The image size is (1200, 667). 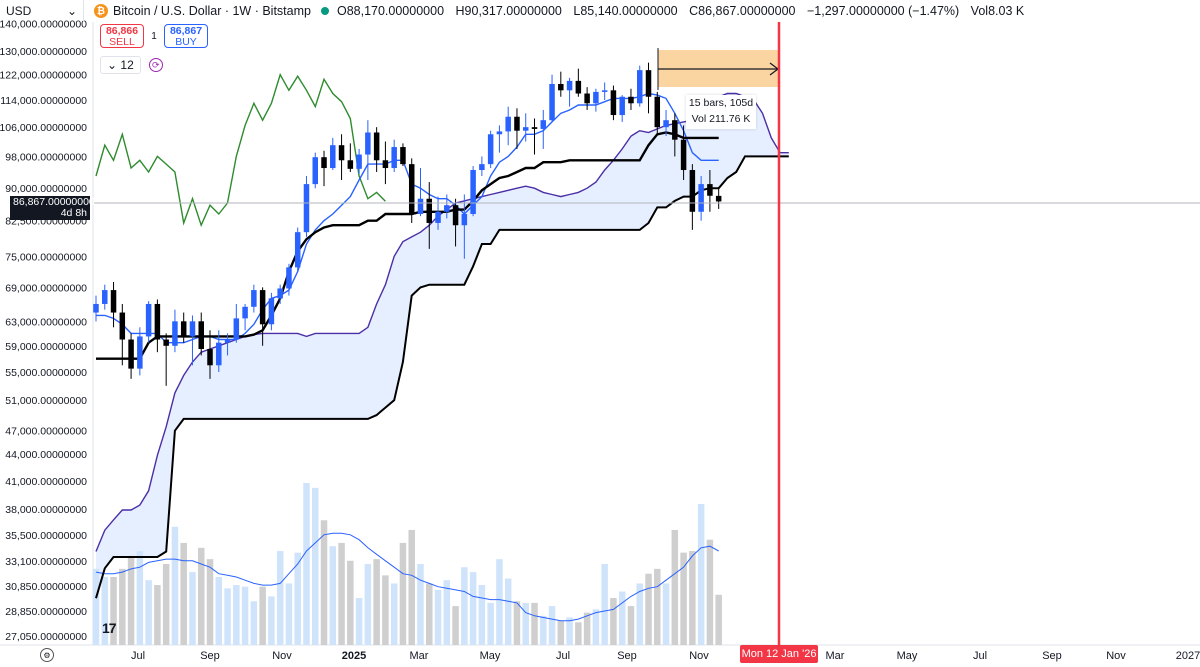 What do you see at coordinates (46, 157) in the screenshot?
I see `y-tick-label: 98,000.00000000` at bounding box center [46, 157].